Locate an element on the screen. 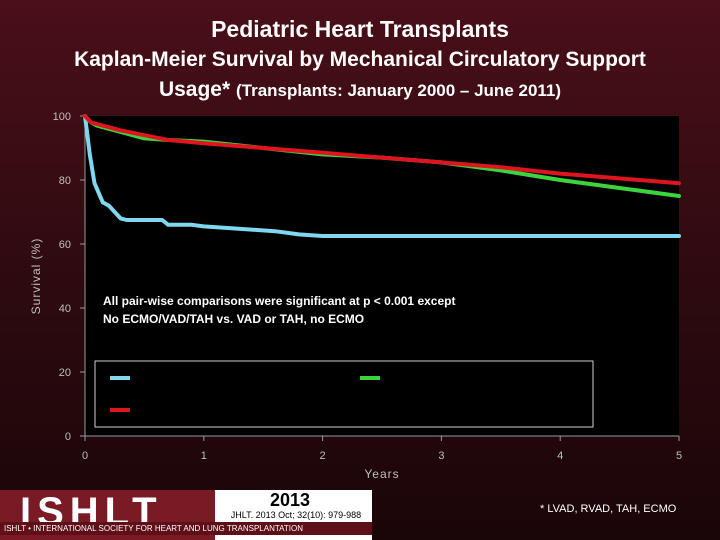 This screenshot has height=540, width=720. x-tick-label: 0 is located at coordinates (85, 456).